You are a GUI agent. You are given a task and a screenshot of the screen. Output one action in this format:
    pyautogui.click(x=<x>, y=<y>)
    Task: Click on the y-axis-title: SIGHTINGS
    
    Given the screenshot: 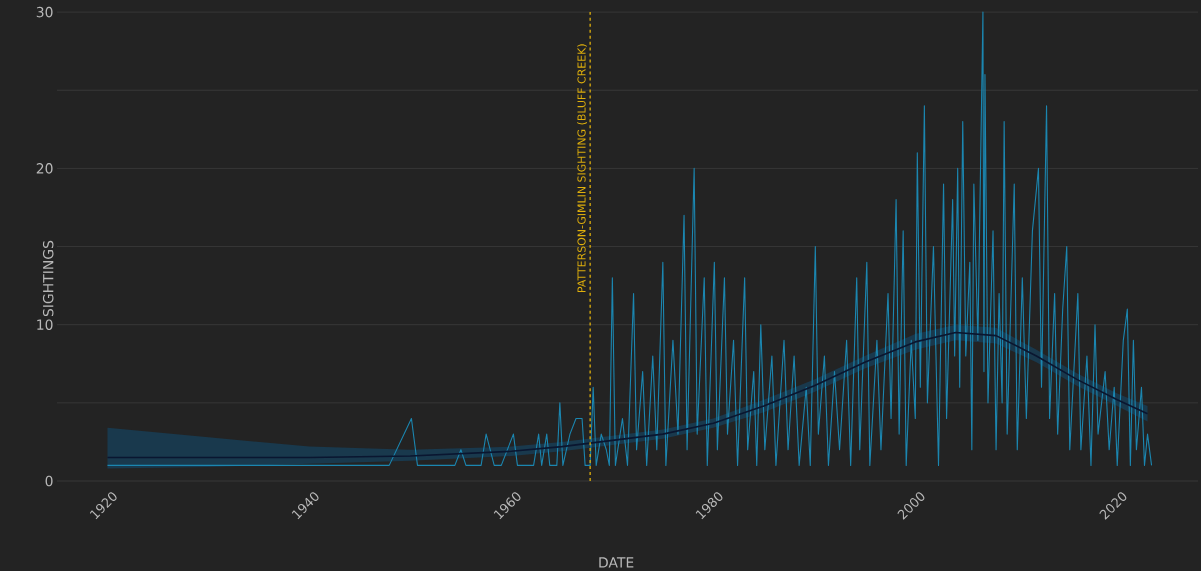 What is the action you would take?
    pyautogui.click(x=48, y=278)
    